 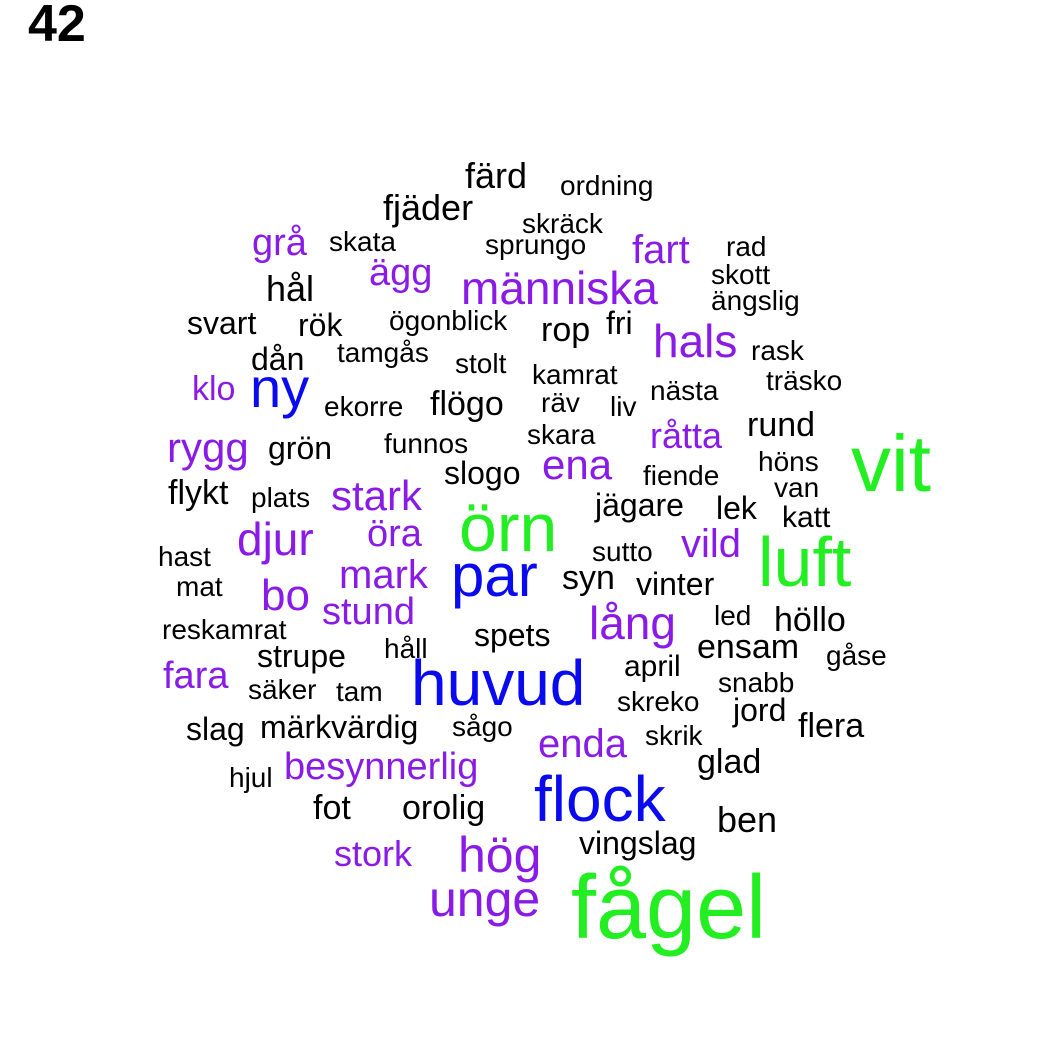 I want to click on word-75: fara, so click(x=196, y=675).